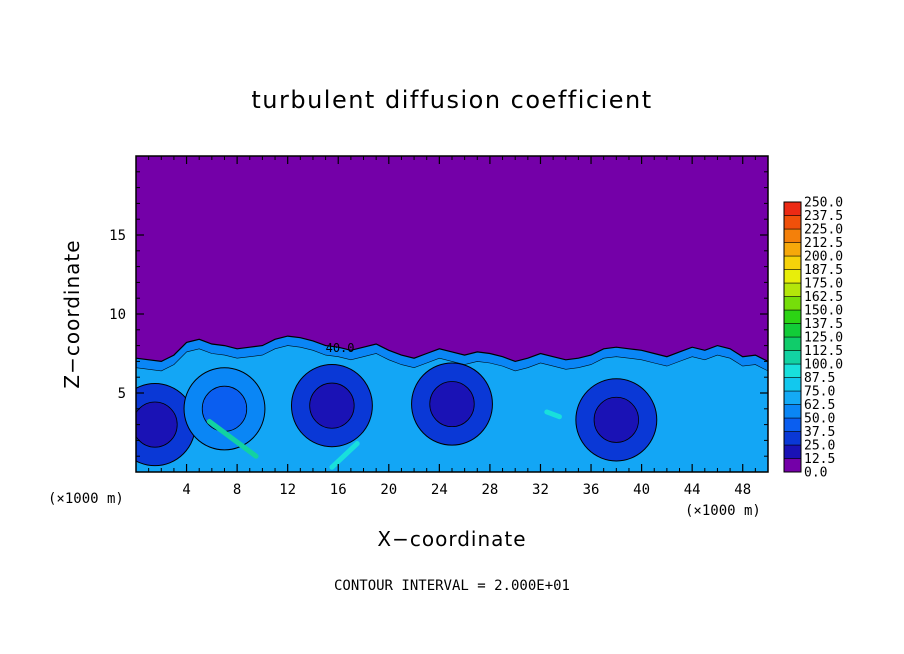 This screenshot has width=904, height=654. Describe the element at coordinates (439, 490) in the screenshot. I see `x-tick-label-24: 24` at that location.